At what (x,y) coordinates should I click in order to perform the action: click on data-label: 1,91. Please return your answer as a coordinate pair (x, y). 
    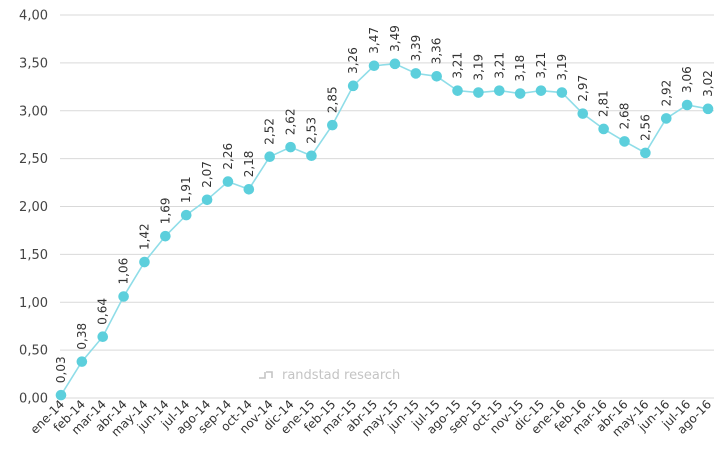
    Looking at the image, I should click on (186, 189).